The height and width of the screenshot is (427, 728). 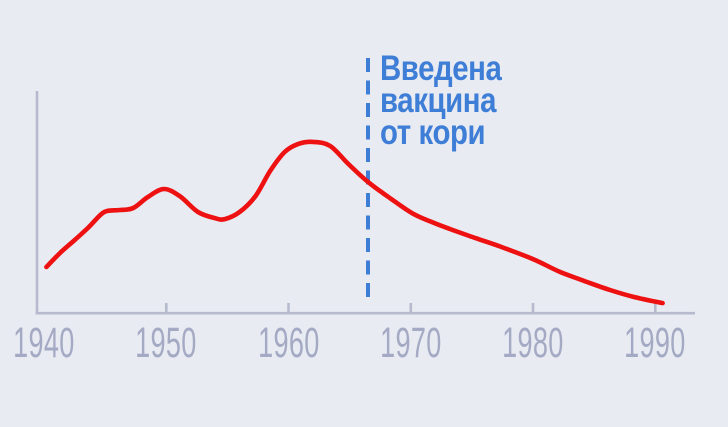 I want to click on x-axis-label-text: 1970, so click(x=410, y=343).